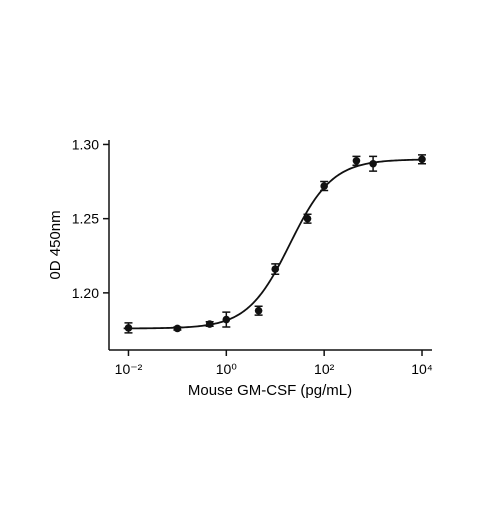  What do you see at coordinates (85, 293) in the screenshot?
I see `y-tick-label: 1.20` at bounding box center [85, 293].